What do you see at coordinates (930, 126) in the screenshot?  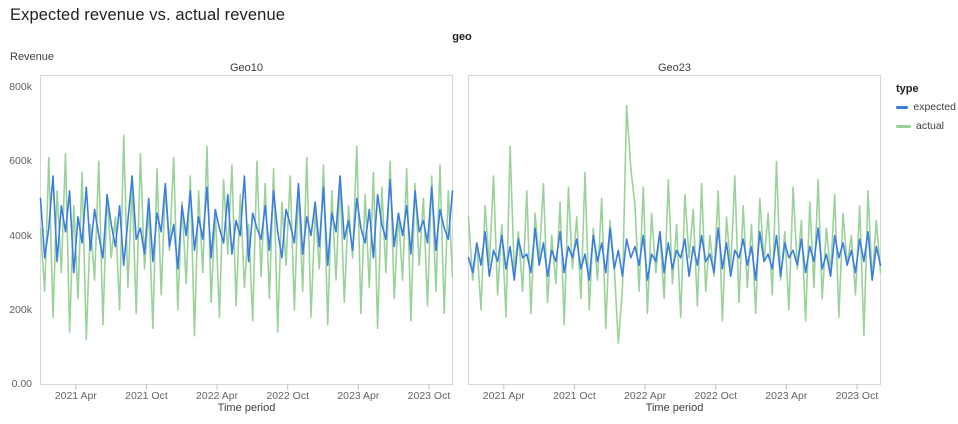 I see `legend-label-actual: actual` at bounding box center [930, 126].